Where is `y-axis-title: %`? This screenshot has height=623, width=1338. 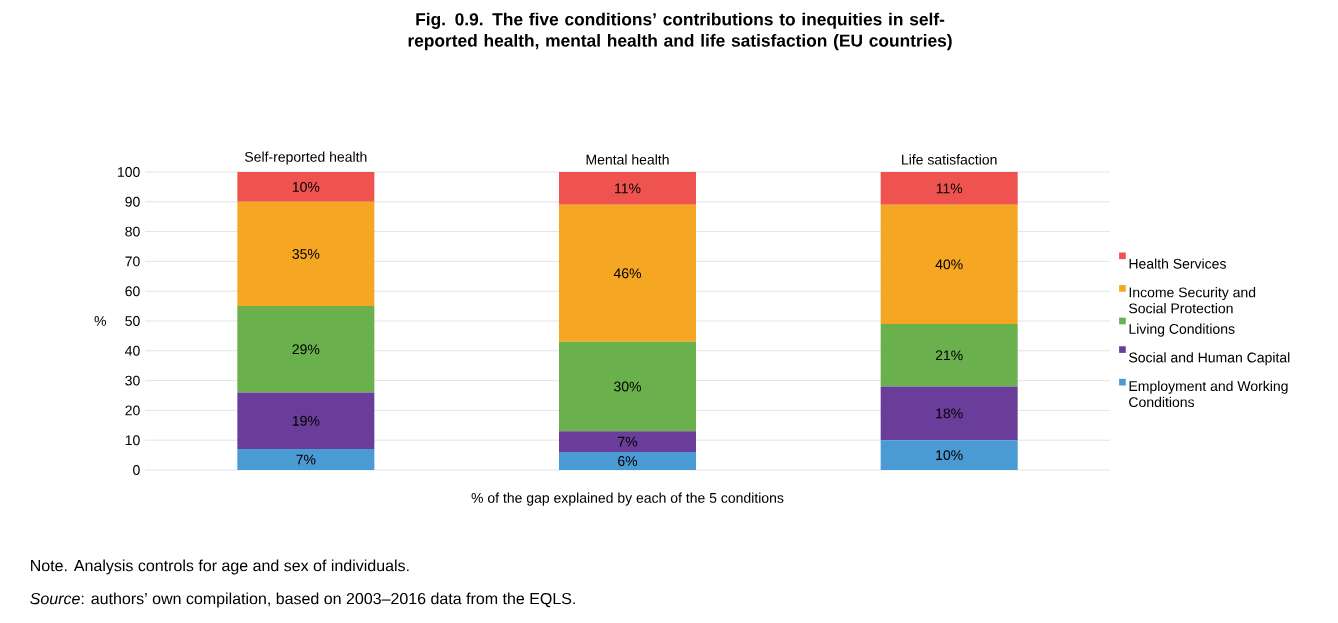
y-axis-title: % is located at coordinates (100, 321).